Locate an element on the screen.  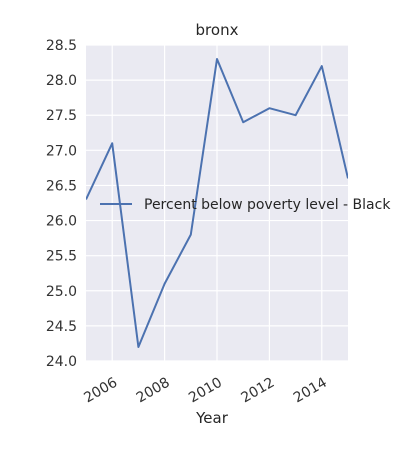
y-tick-label: 26.5 is located at coordinates (61, 186).